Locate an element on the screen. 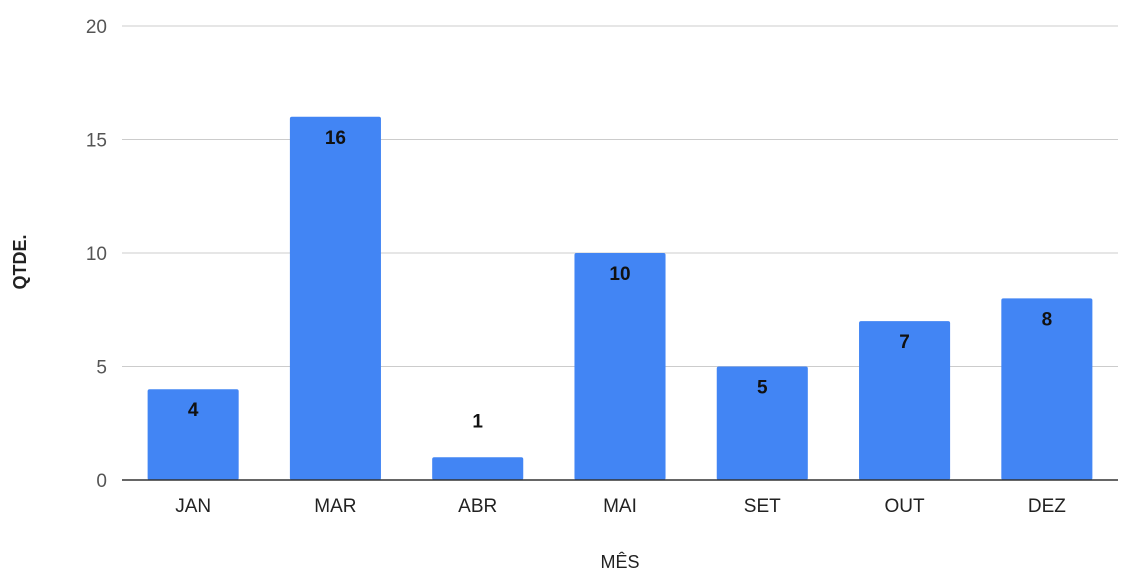  x-axis-ticks: JAN MAR ABR MAI SET OUT DEZ is located at coordinates (620, 506).